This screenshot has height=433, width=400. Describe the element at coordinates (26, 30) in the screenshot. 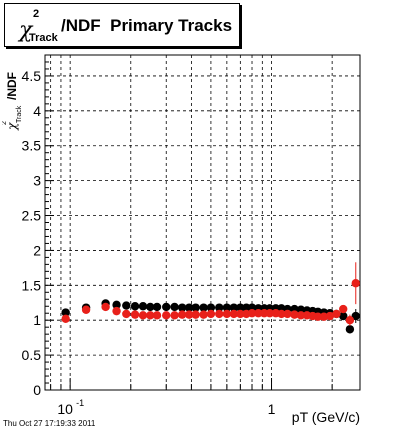

I see `title-chi: χ` at that location.